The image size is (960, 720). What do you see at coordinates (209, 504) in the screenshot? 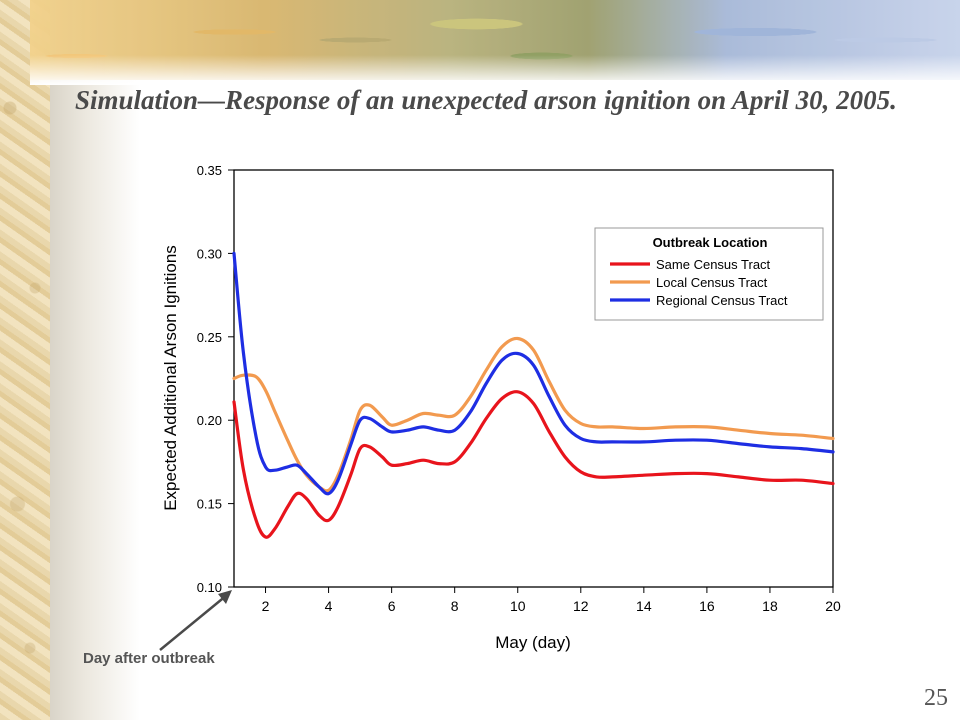
I see `y-tick-label: 0.15` at bounding box center [209, 504].